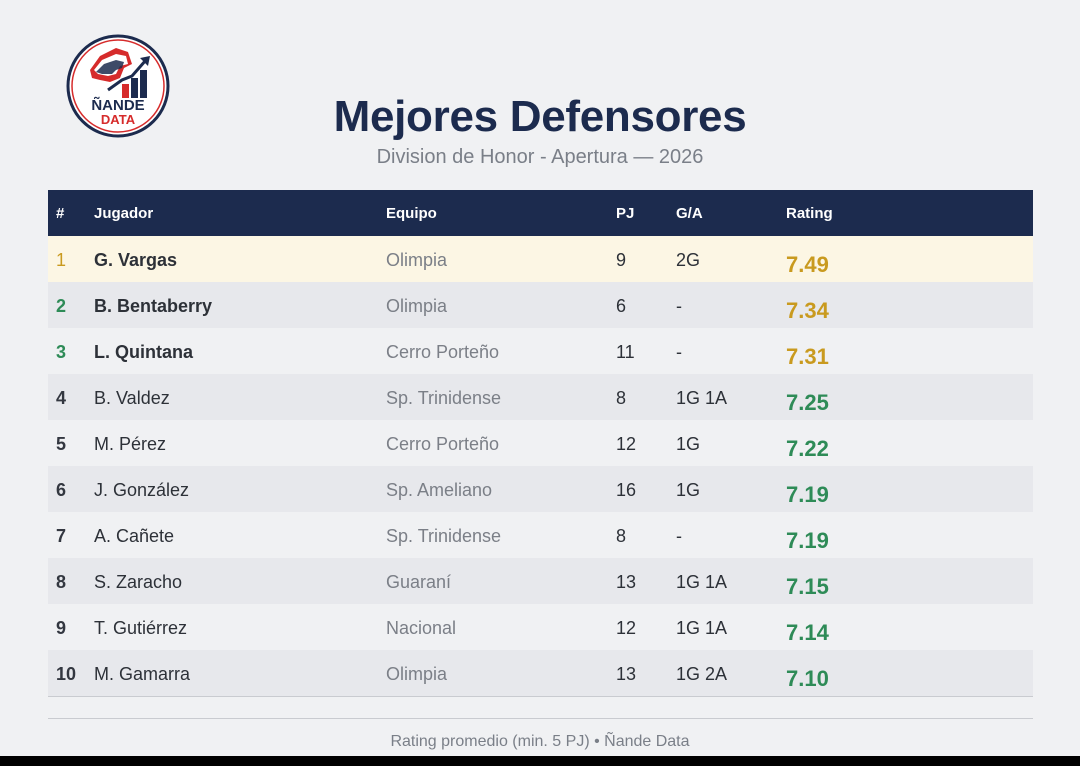 The height and width of the screenshot is (766, 1080). I want to click on player-cell: A. Cañete, so click(134, 536).